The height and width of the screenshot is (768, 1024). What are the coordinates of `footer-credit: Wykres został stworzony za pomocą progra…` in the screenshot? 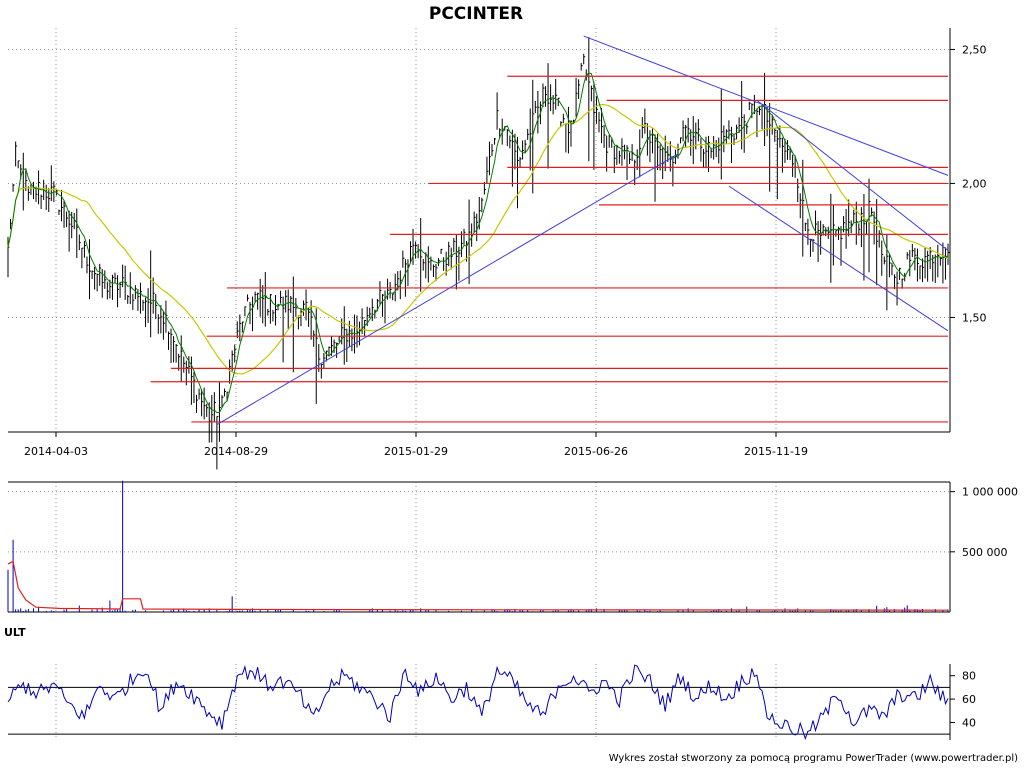 It's located at (813, 758).